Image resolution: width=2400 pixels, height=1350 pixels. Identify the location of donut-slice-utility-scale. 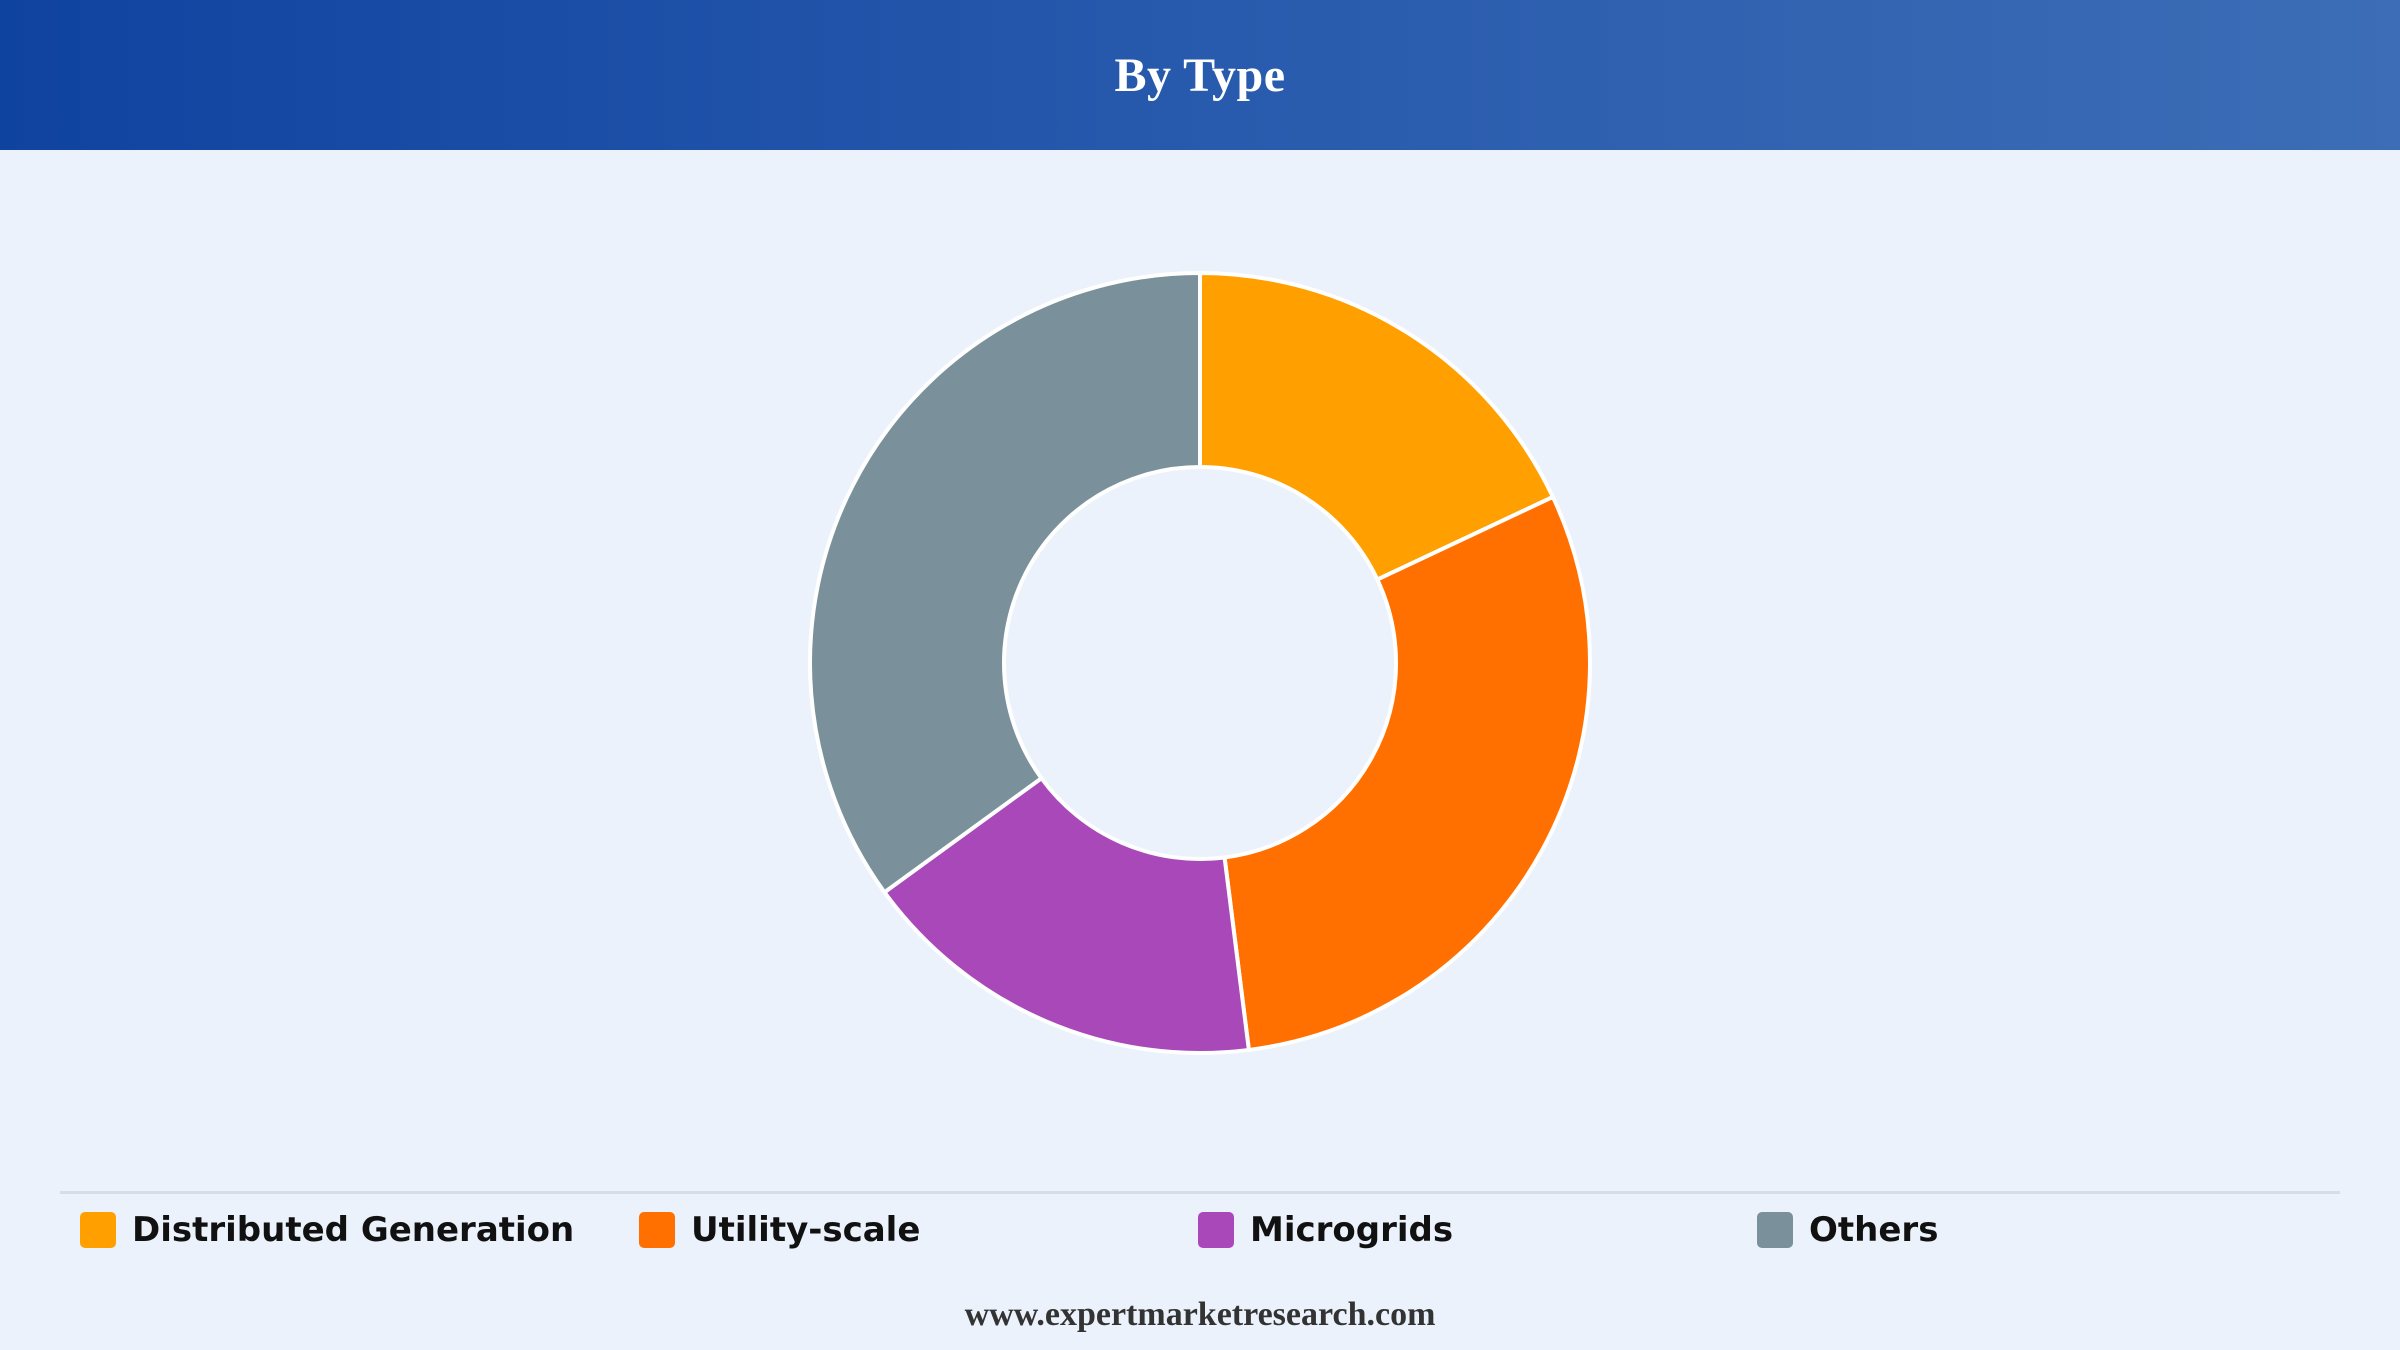
(1407, 773).